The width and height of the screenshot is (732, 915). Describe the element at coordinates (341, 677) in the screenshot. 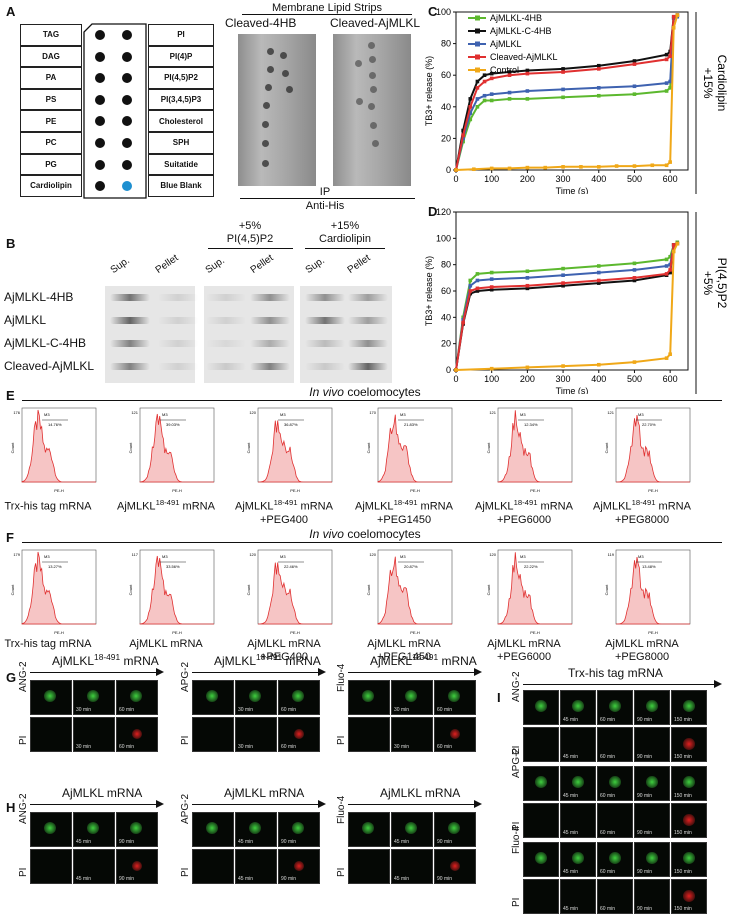

I see `dye-label: Fluo-4` at that location.